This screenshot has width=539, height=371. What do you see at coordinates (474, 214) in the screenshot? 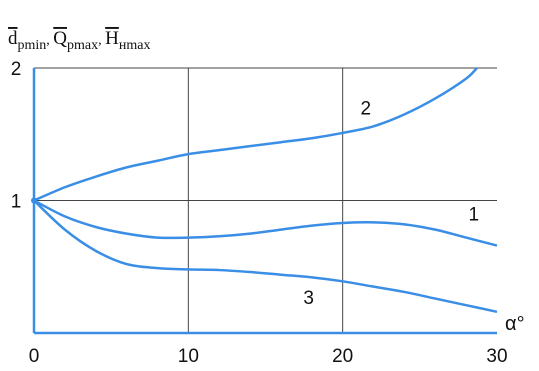
I see `curve-label-1: 1` at bounding box center [474, 214].